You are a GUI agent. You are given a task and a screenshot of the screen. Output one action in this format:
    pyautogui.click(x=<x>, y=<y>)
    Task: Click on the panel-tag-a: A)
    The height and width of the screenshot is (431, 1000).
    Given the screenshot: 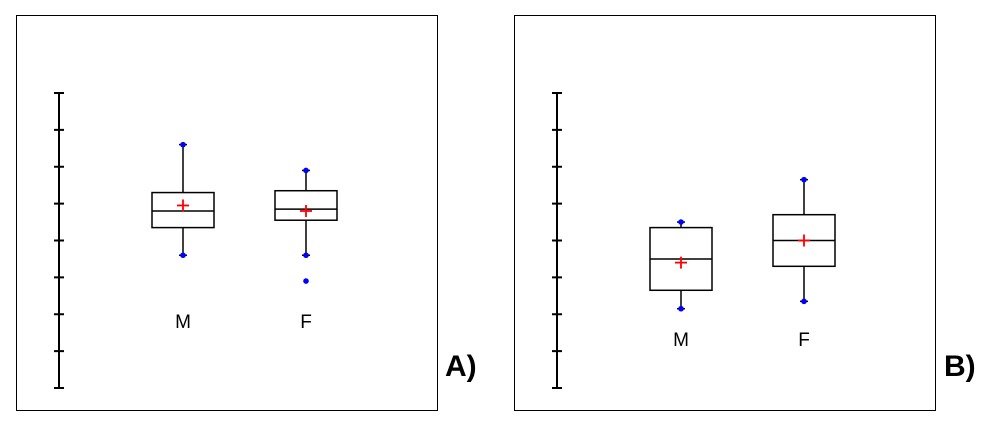 What is the action you would take?
    pyautogui.click(x=461, y=366)
    